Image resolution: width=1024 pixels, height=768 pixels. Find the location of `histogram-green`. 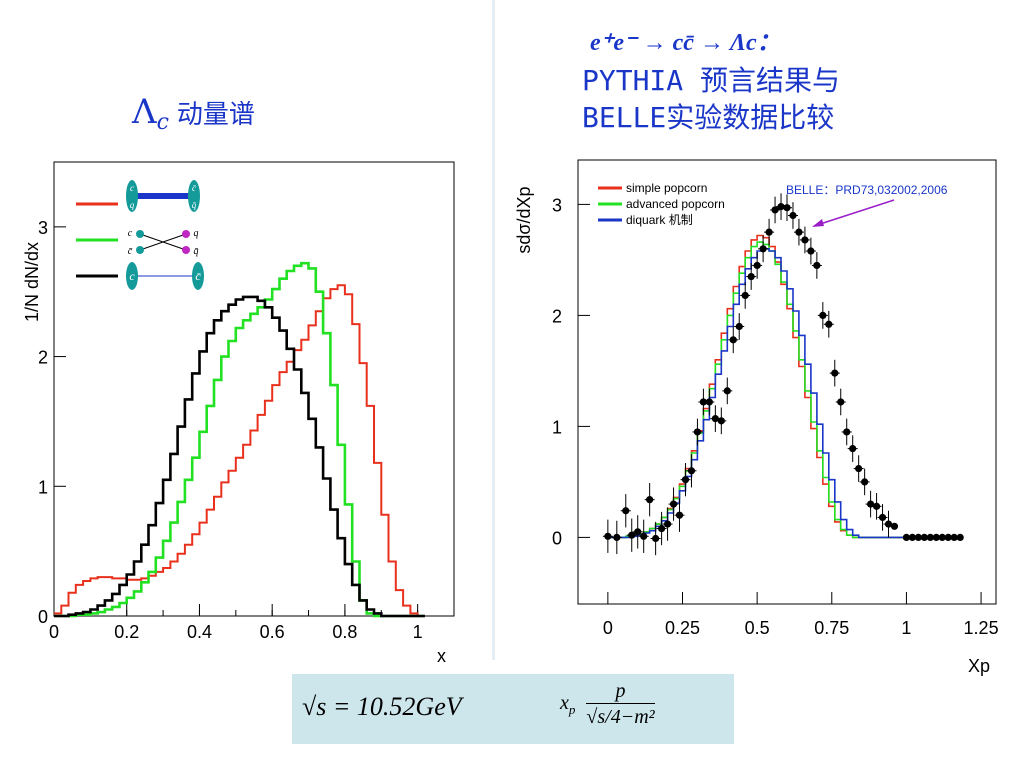

histogram-green is located at coordinates (763, 390).